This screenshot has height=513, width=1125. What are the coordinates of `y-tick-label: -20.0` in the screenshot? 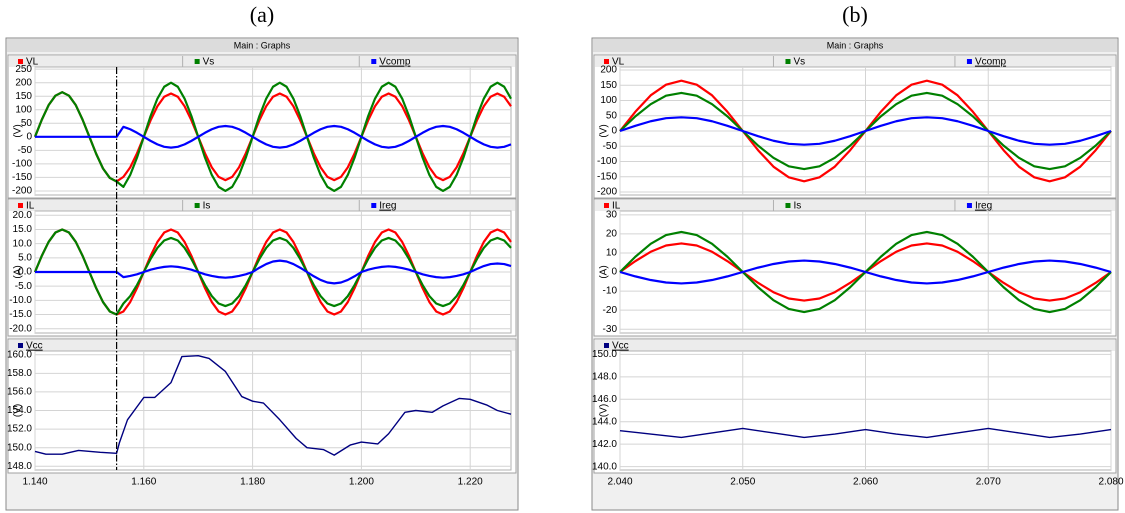 It's located at (20, 328).